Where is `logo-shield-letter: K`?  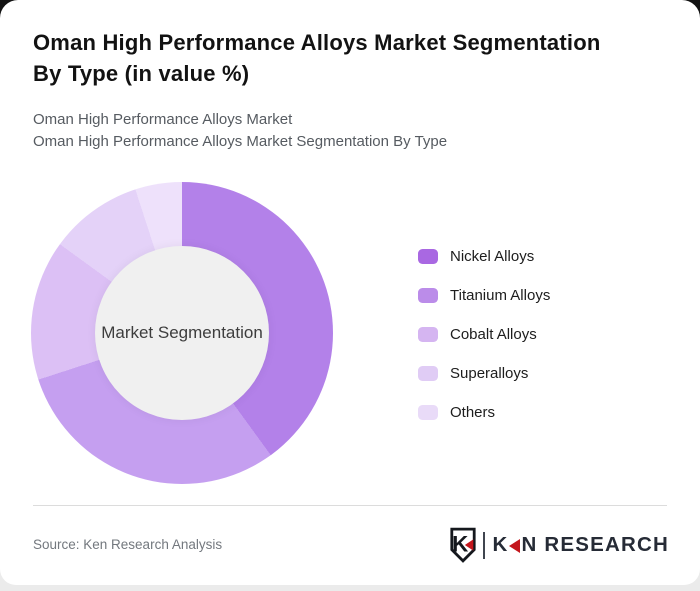
logo-shield-letter: K is located at coordinates (461, 544).